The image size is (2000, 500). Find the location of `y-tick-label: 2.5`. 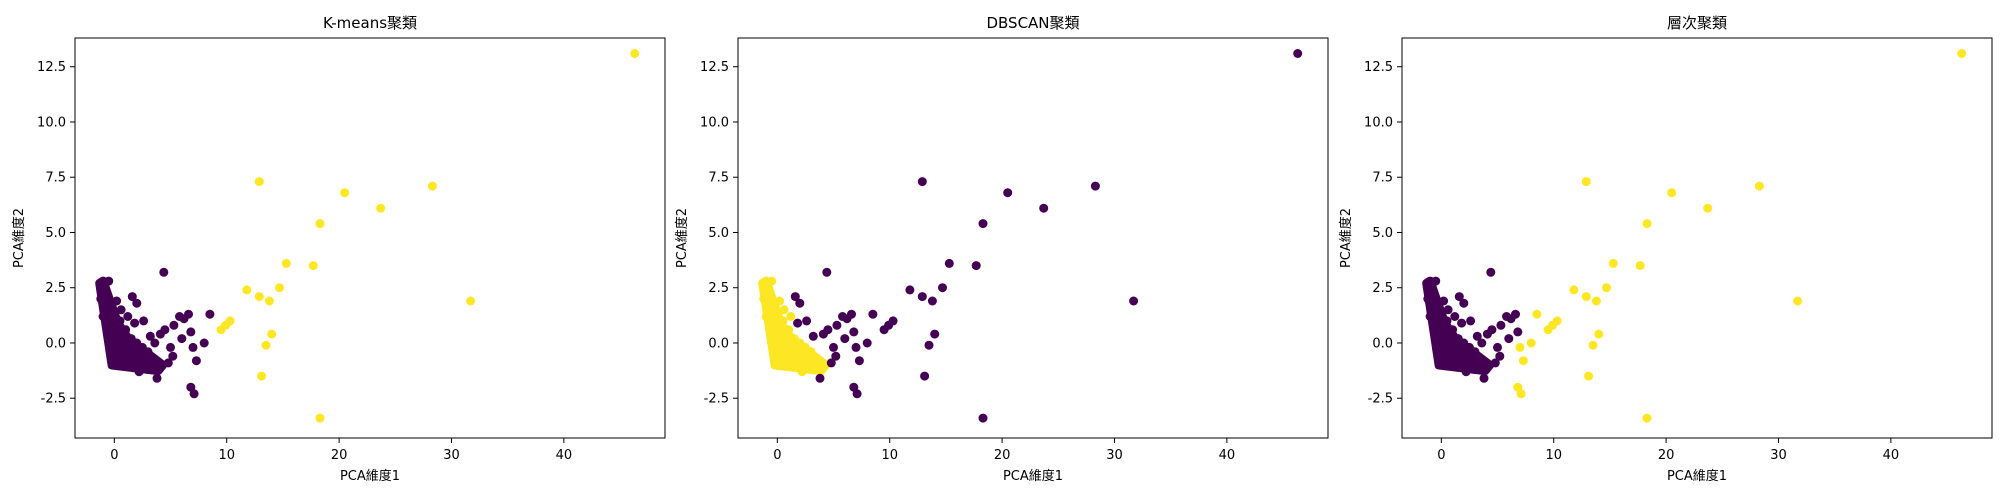

y-tick-label: 2.5 is located at coordinates (1382, 288).